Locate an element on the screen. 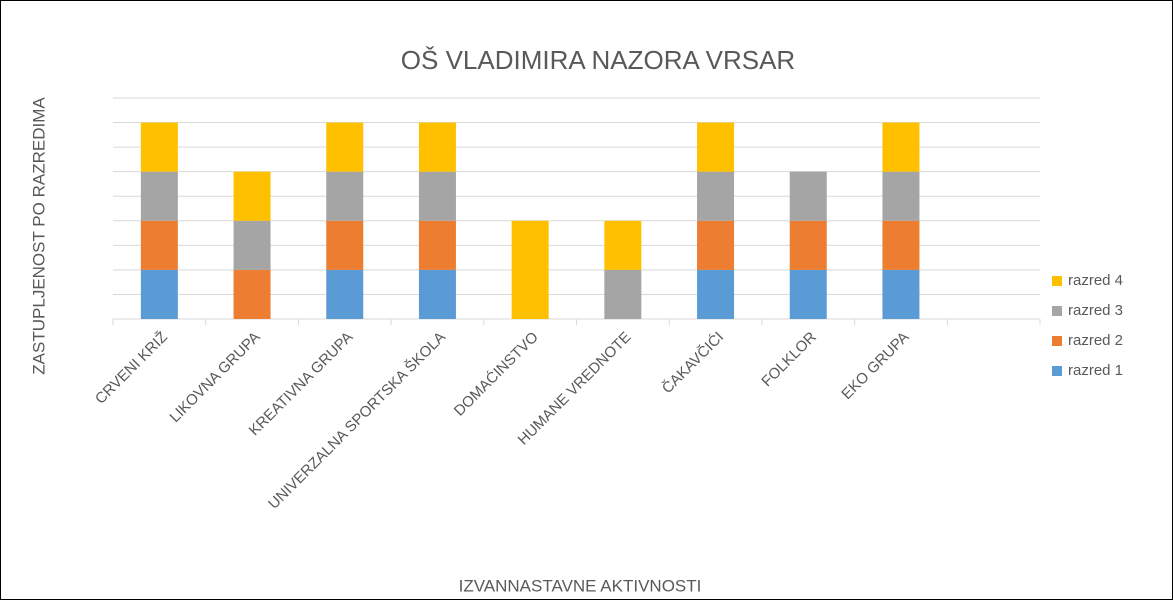 This screenshot has height=600, width=1173. chart-title: OŠ VLADIMIRA NAZORA VRSAR is located at coordinates (598, 60).